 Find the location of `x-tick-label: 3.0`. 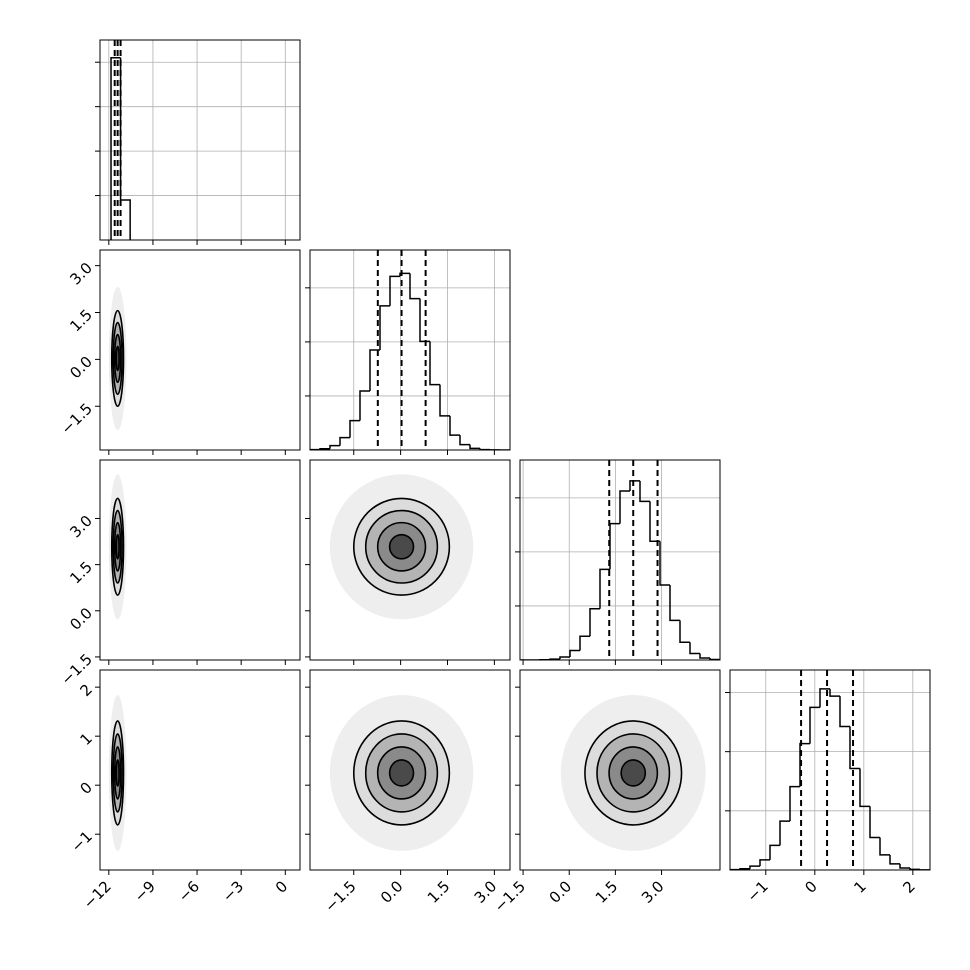

x-tick-label: 3.0 is located at coordinates (653, 892).